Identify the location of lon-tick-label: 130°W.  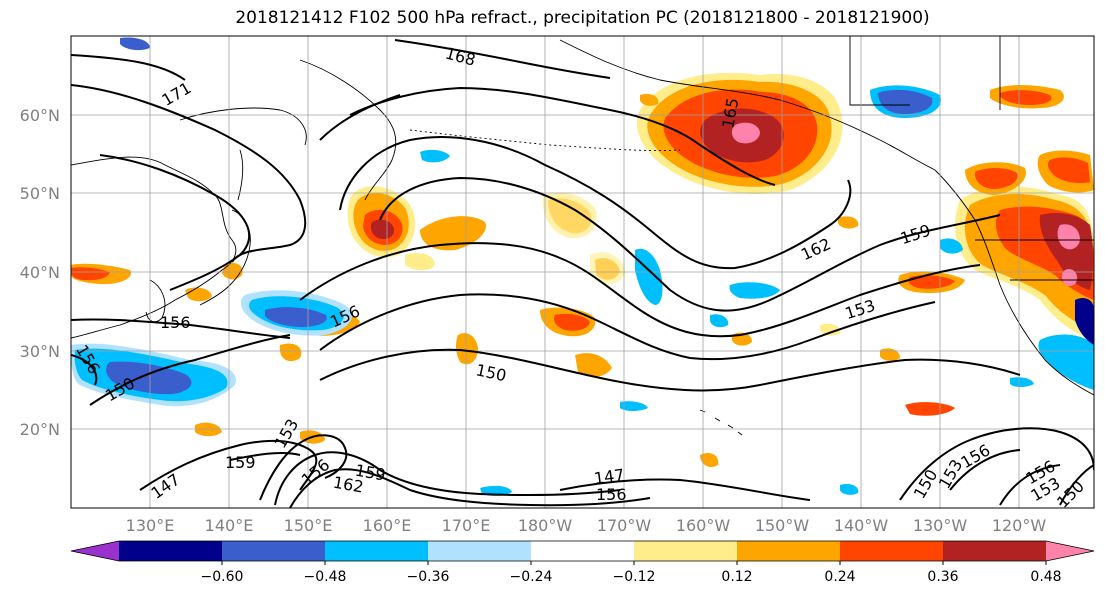
(940, 525).